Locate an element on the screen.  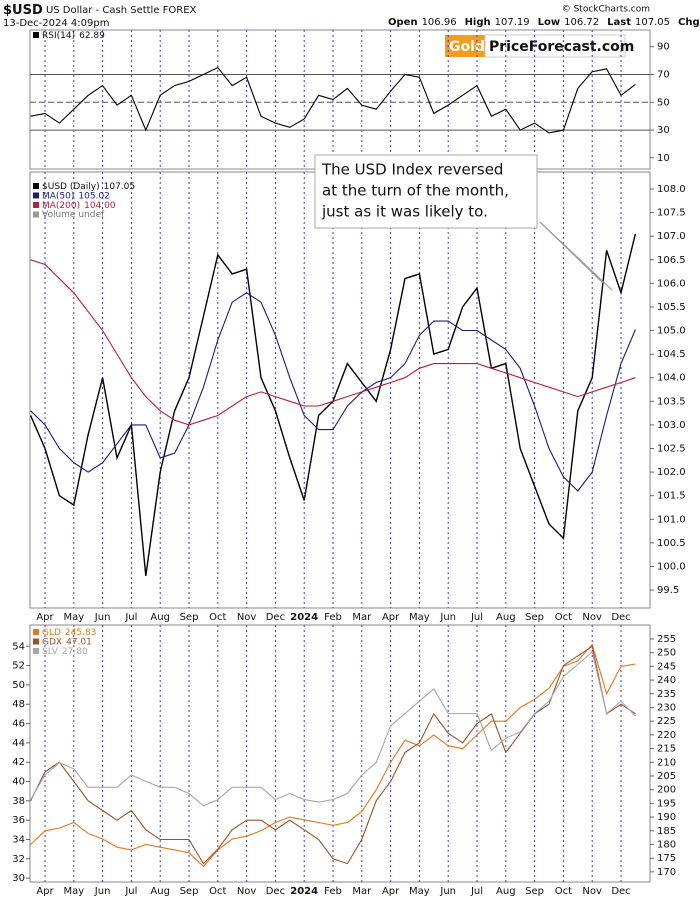
y-tick-label: 106.0 is located at coordinates (671, 283).